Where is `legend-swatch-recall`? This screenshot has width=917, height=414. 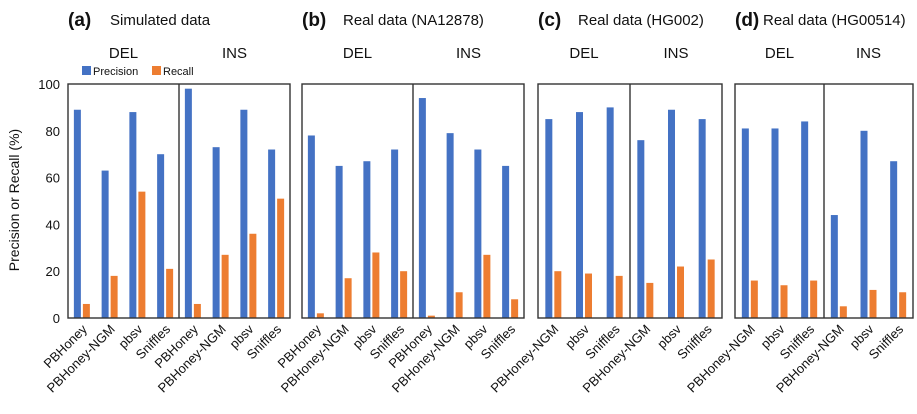 legend-swatch-recall is located at coordinates (156, 70).